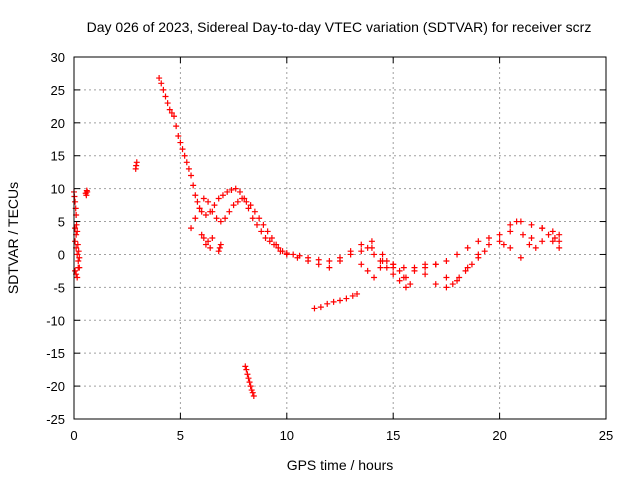 This screenshot has width=640, height=480. I want to click on y-axis-title: SDTVAR / TECUs, so click(13, 238).